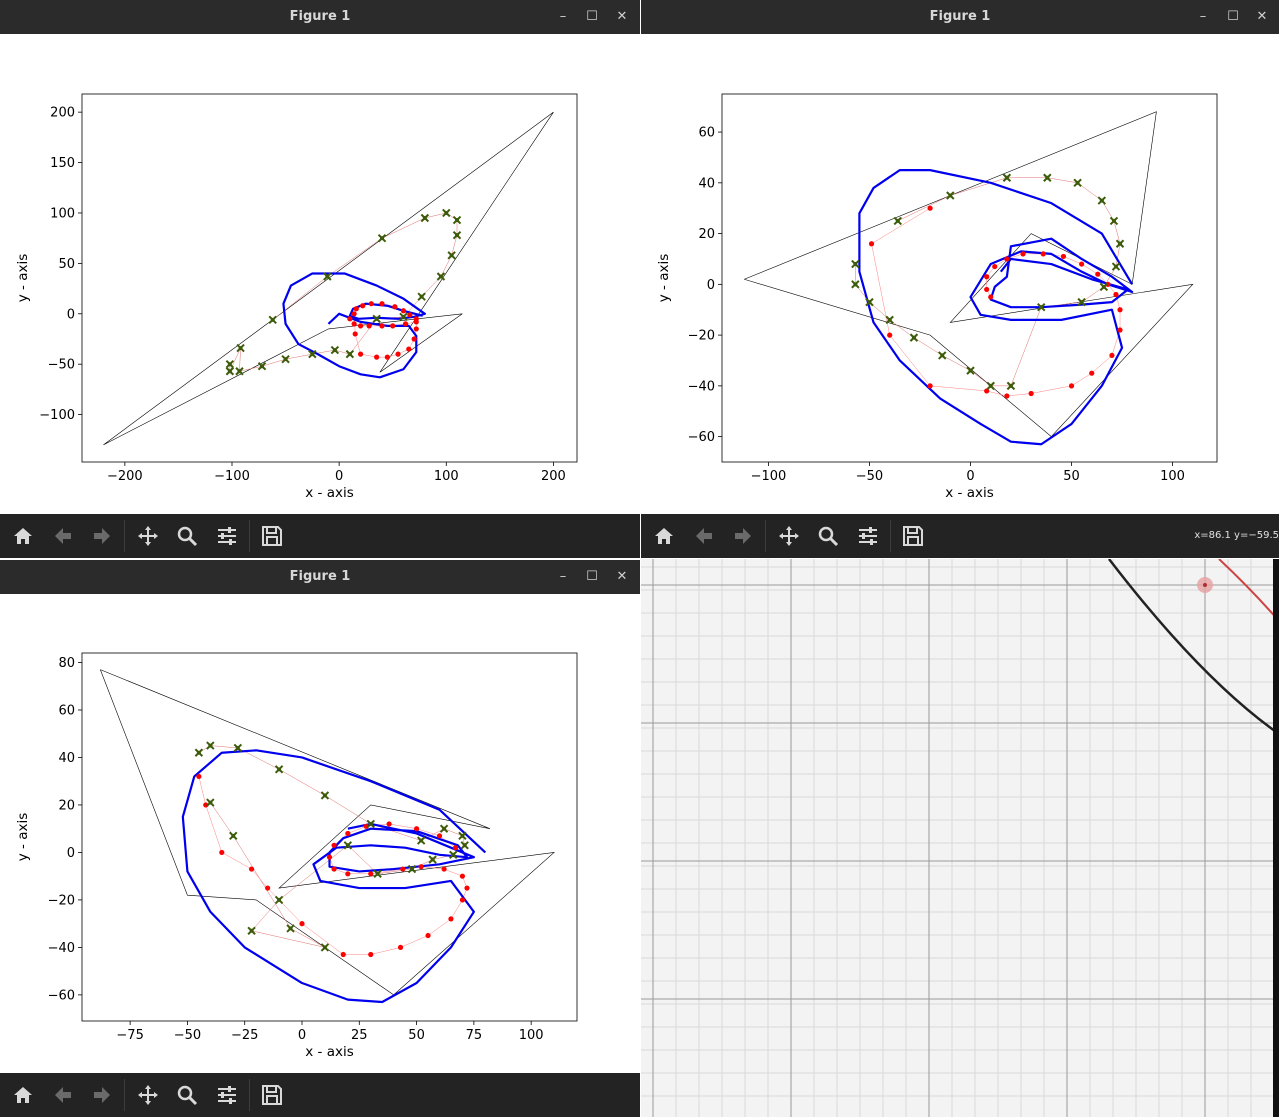  I want to click on plot-content, so click(969, 278).